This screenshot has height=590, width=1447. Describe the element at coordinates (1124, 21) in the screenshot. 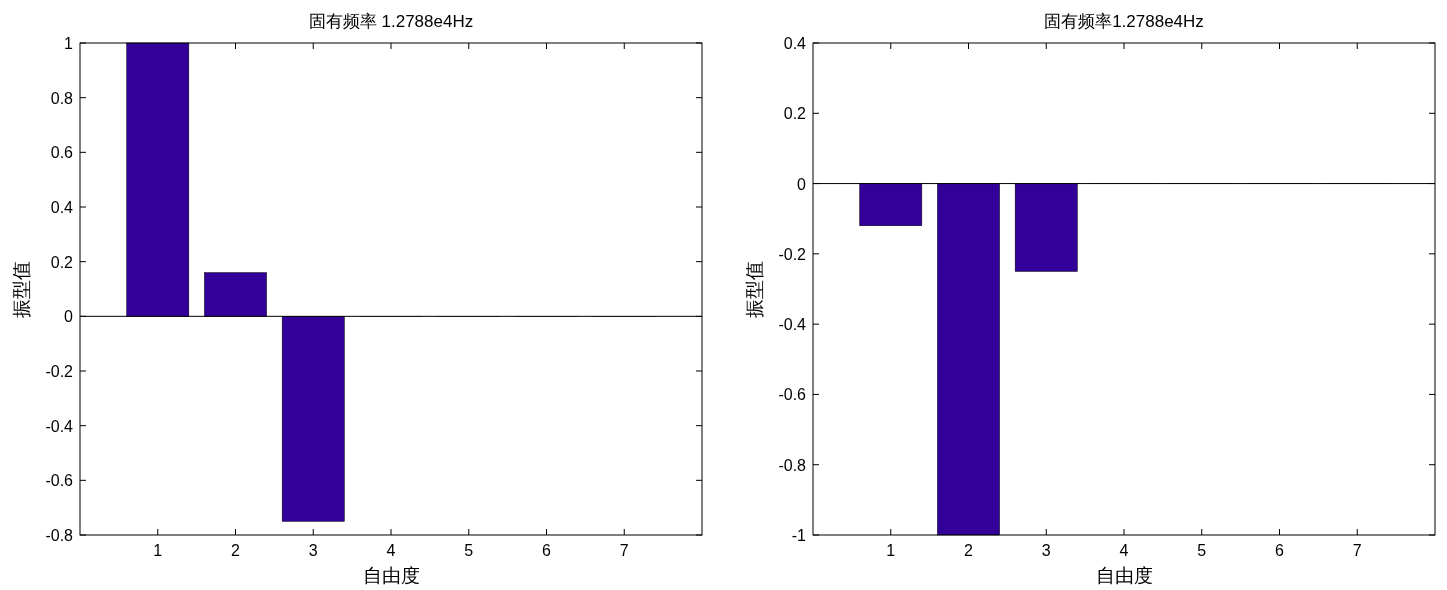

I see `chart-title: 固有频率1.2788e4Hz` at that location.